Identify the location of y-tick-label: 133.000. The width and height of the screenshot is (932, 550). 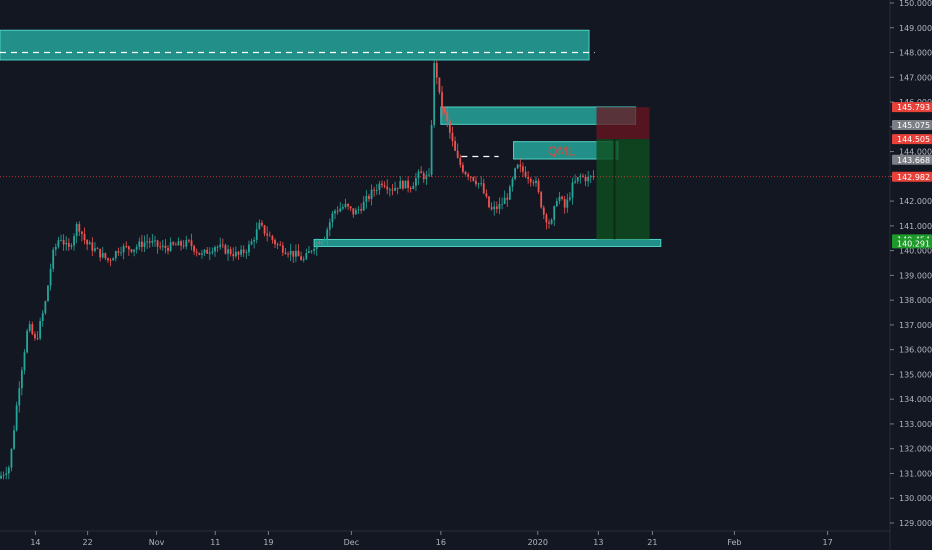
(915, 424).